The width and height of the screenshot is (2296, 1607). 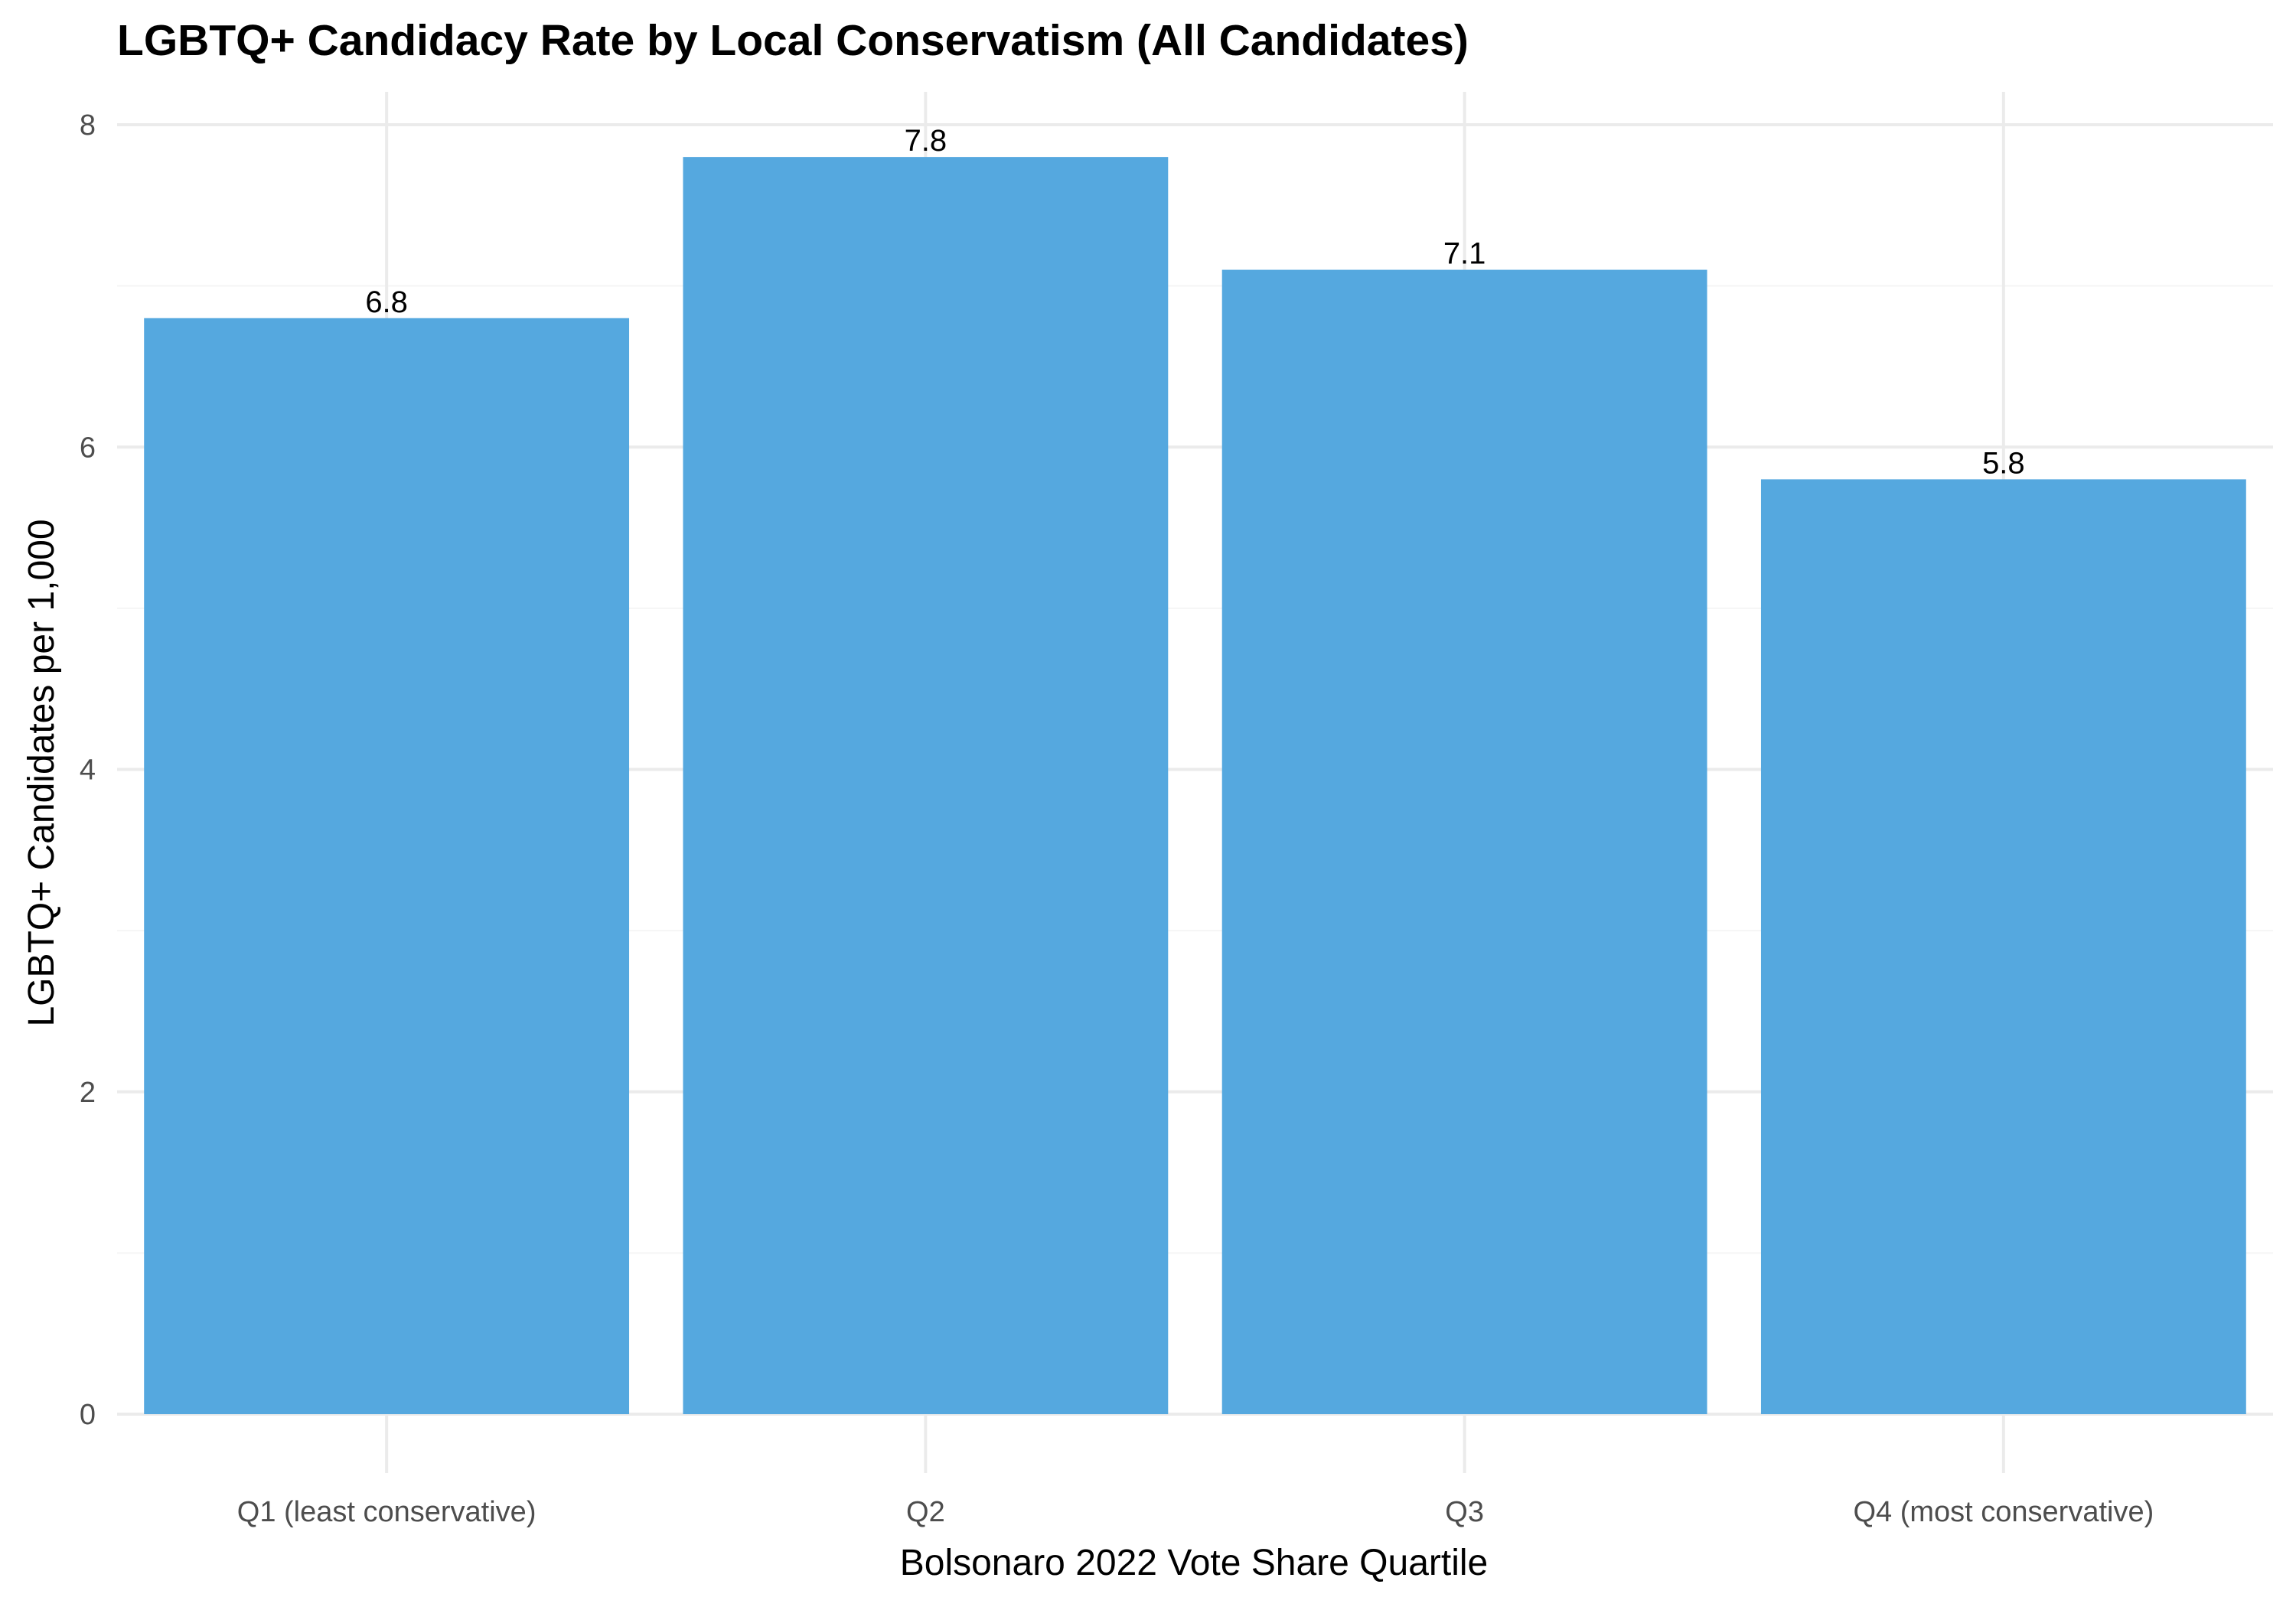 I want to click on x-tick-label: Q3, so click(x=1464, y=1512).